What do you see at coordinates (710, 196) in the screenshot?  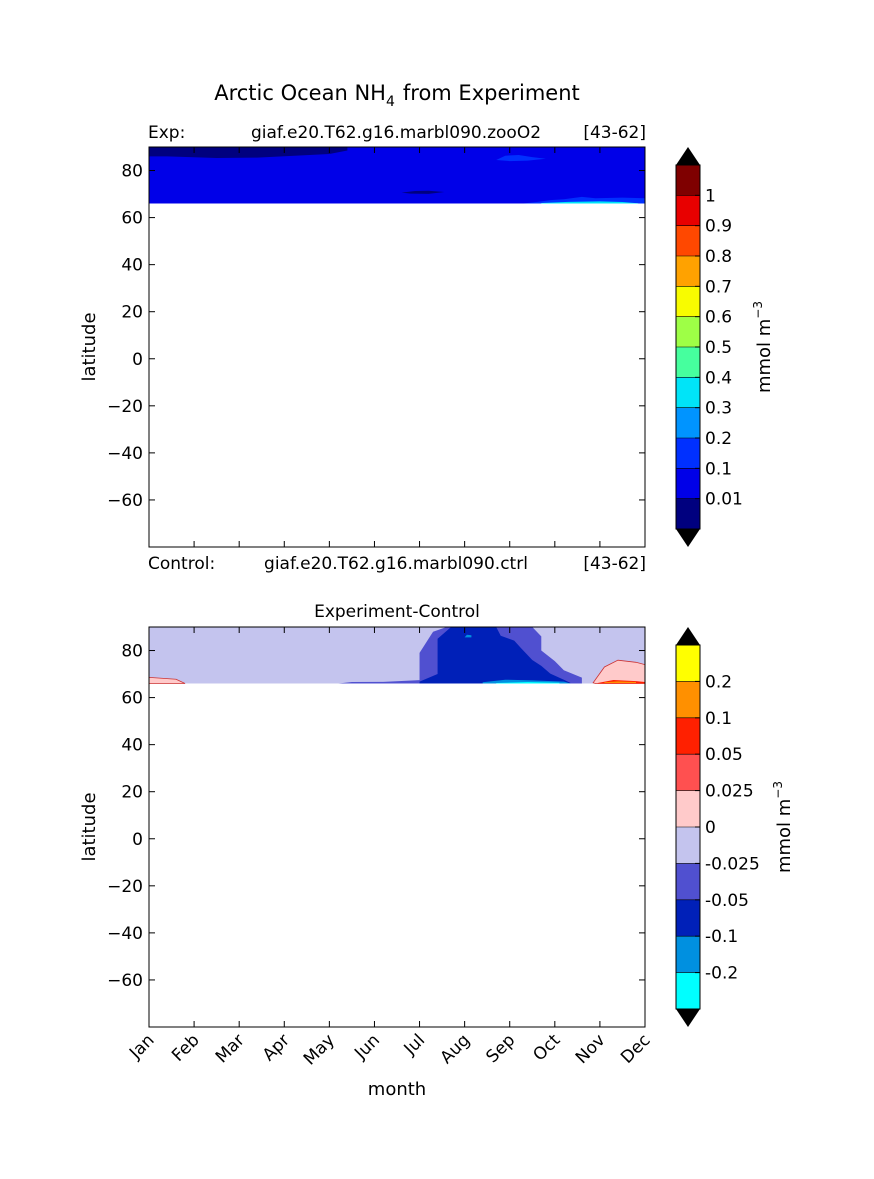 I see `top-colorbar-tick-label: 1` at bounding box center [710, 196].